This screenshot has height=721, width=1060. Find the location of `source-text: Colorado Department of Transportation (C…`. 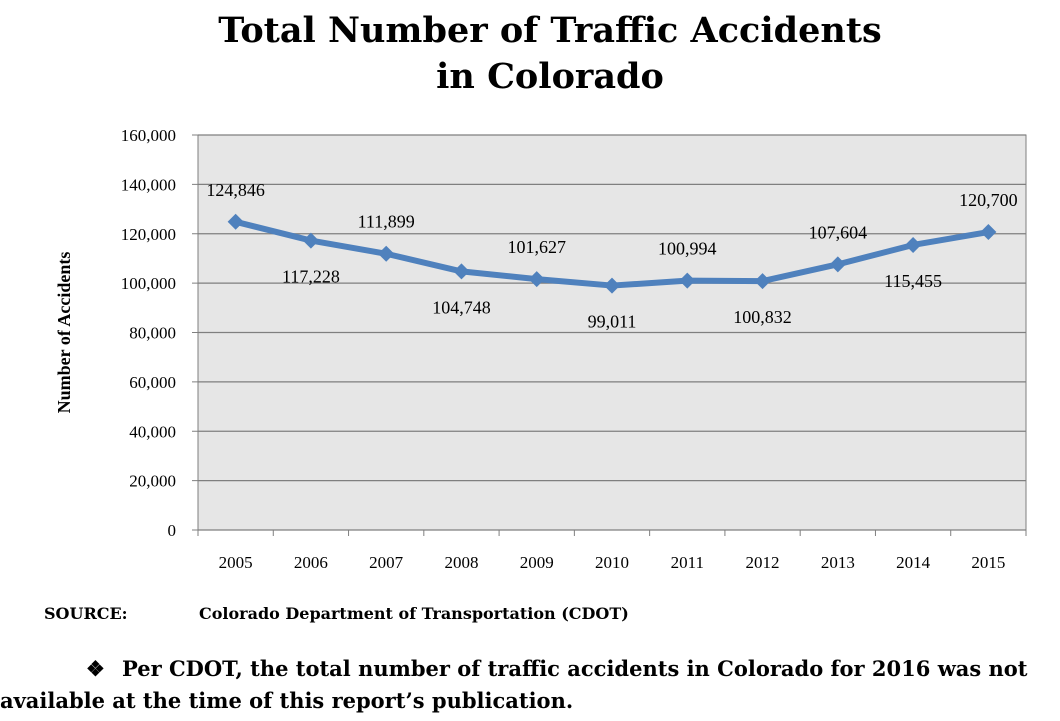

source-text: Colorado Department of Transportation (C… is located at coordinates (414, 613).